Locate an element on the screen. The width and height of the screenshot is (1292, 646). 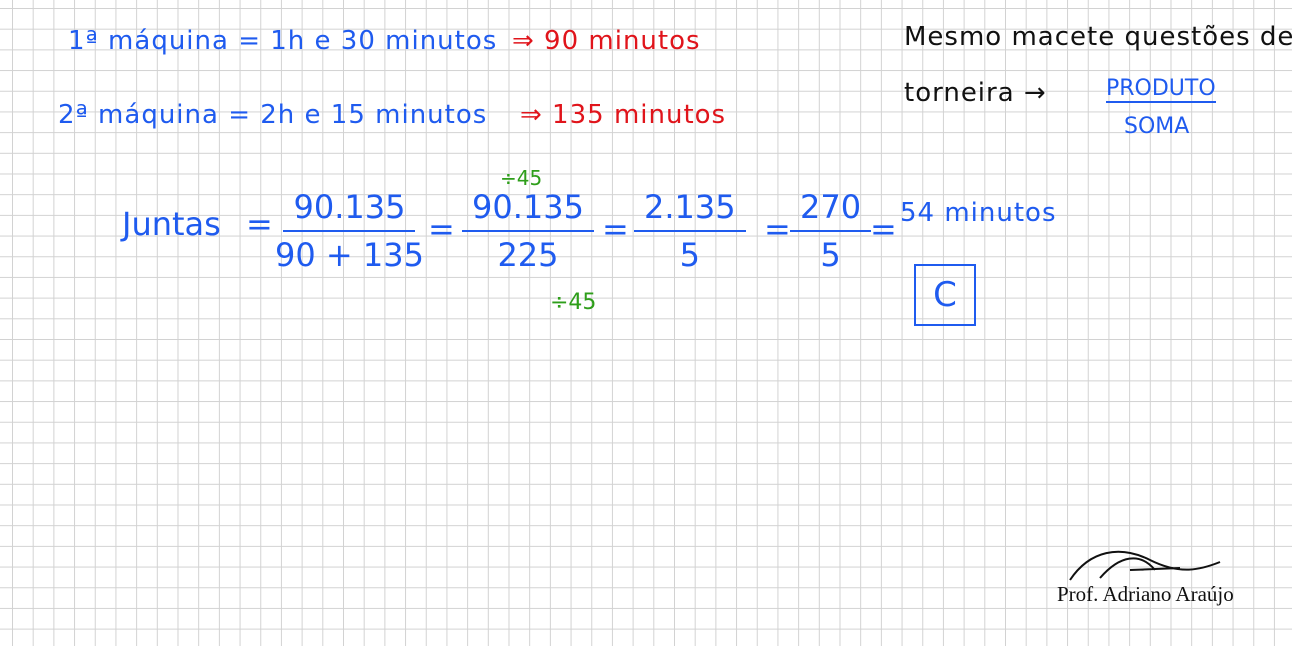
solution-label: Juntas is located at coordinates (171, 224).